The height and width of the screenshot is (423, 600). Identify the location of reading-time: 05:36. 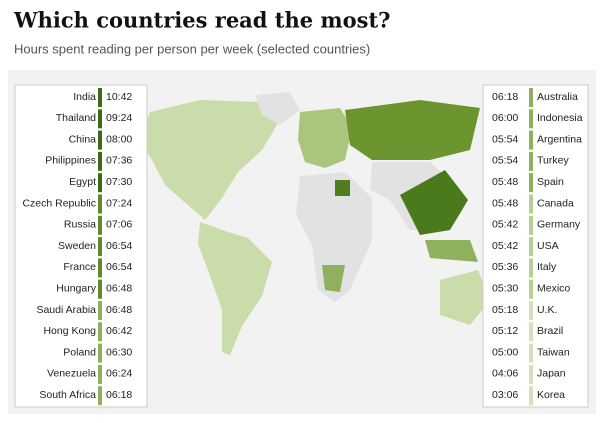
(505, 267).